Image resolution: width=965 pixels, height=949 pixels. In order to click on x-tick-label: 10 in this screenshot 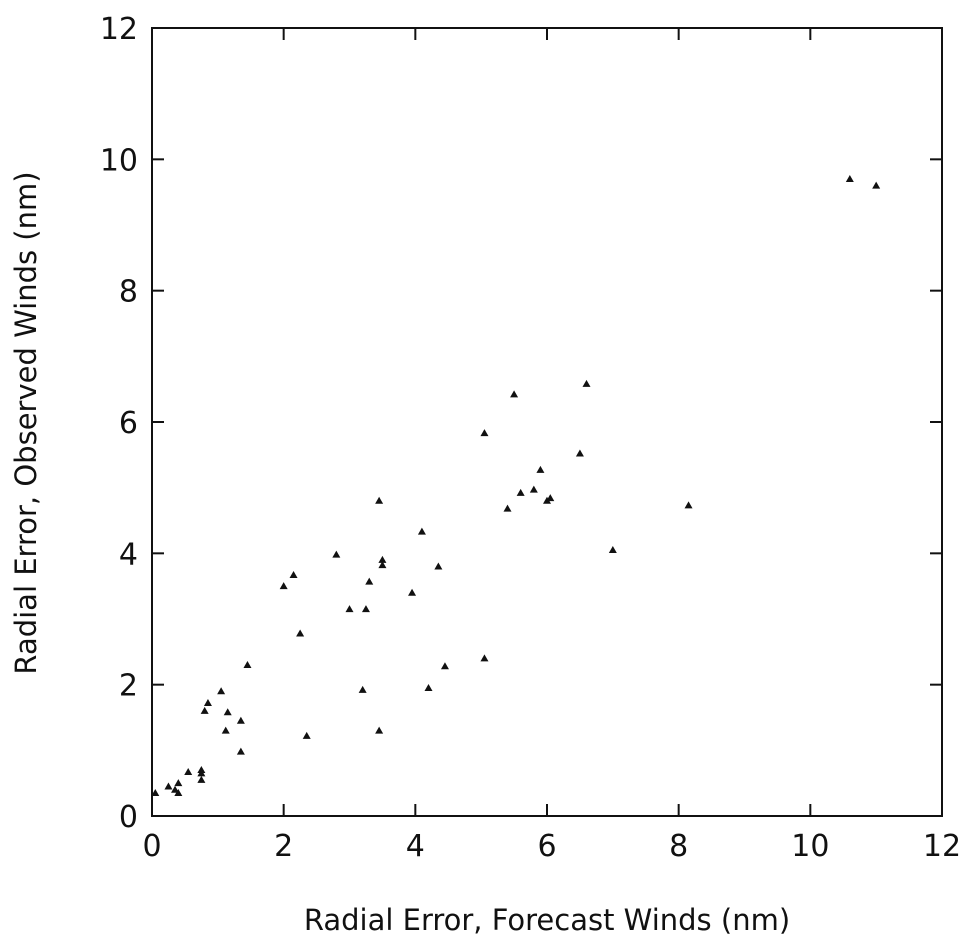, I will do `click(810, 846)`.